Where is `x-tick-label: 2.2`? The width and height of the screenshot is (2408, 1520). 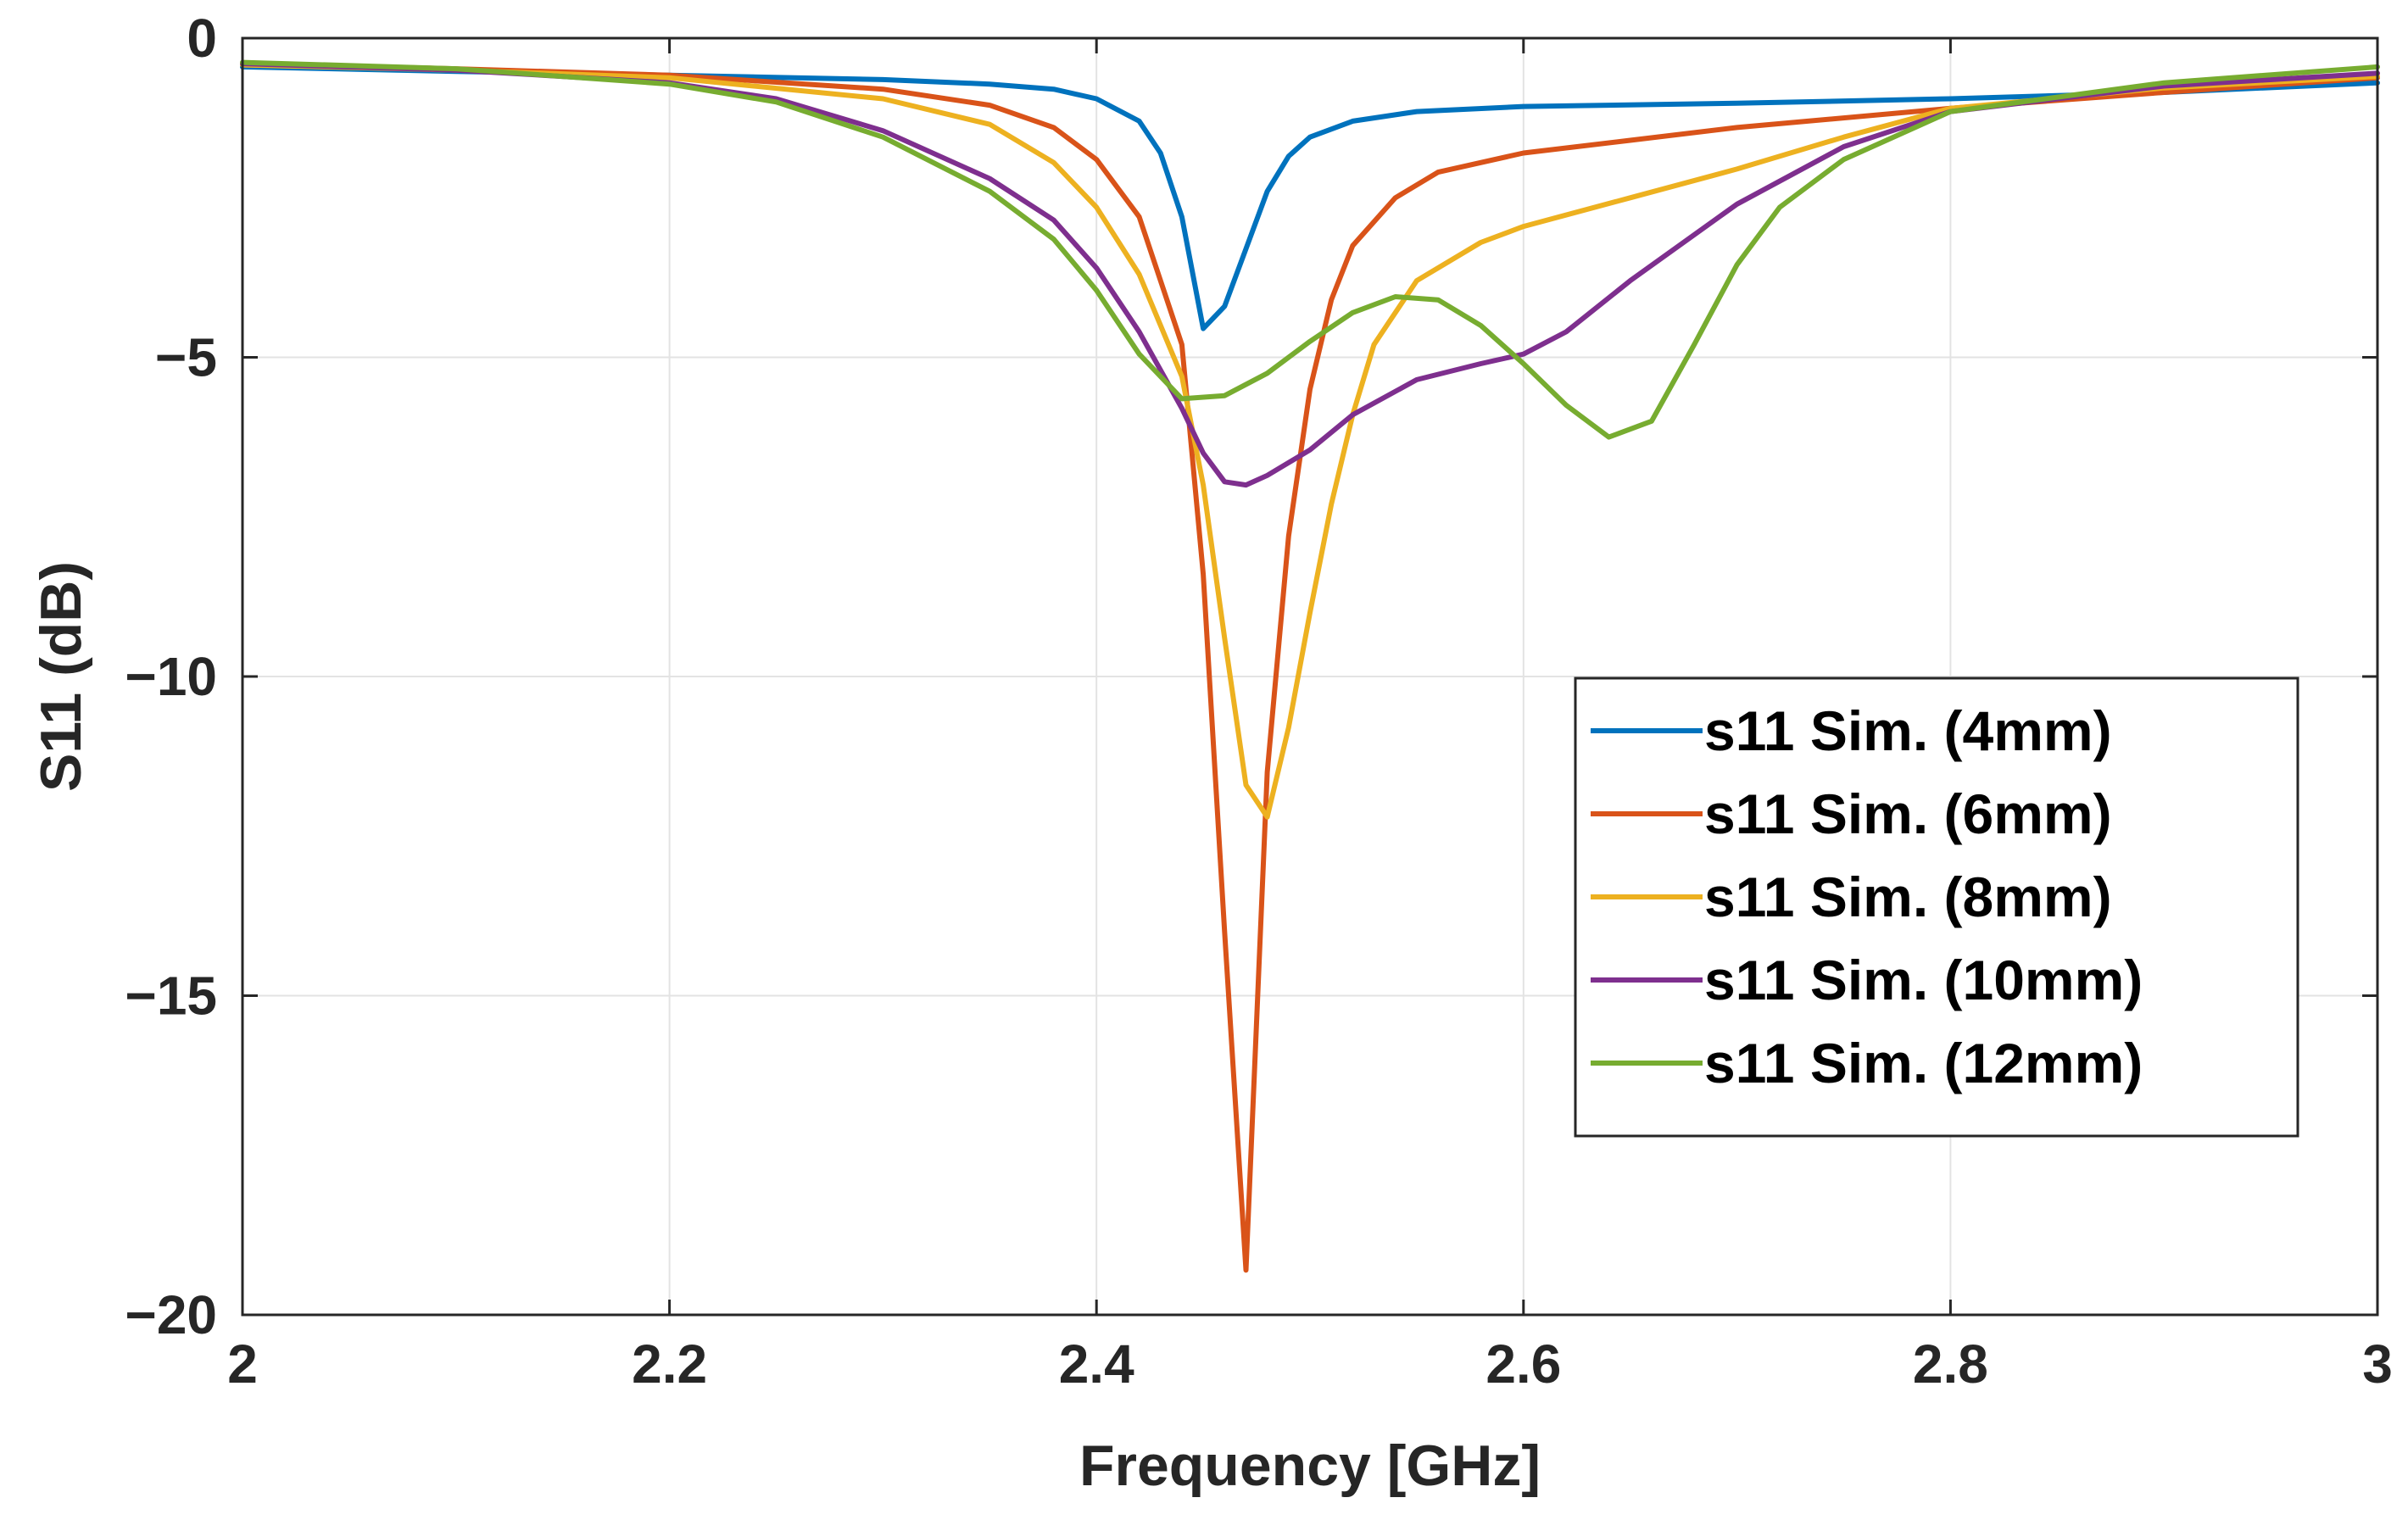 x-tick-label: 2.2 is located at coordinates (670, 1364).